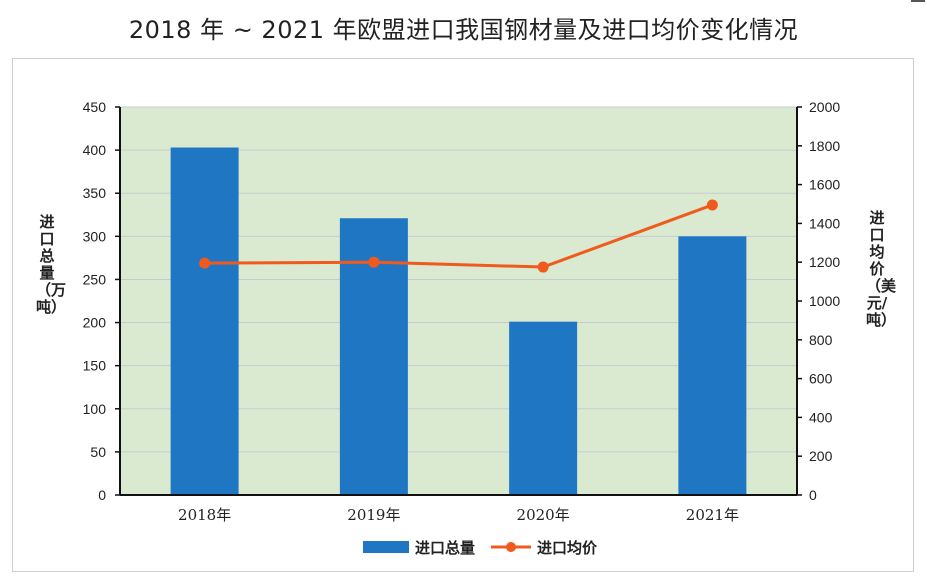 The height and width of the screenshot is (585, 927). I want to click on y-left-tick-label: 400, so click(95, 150).